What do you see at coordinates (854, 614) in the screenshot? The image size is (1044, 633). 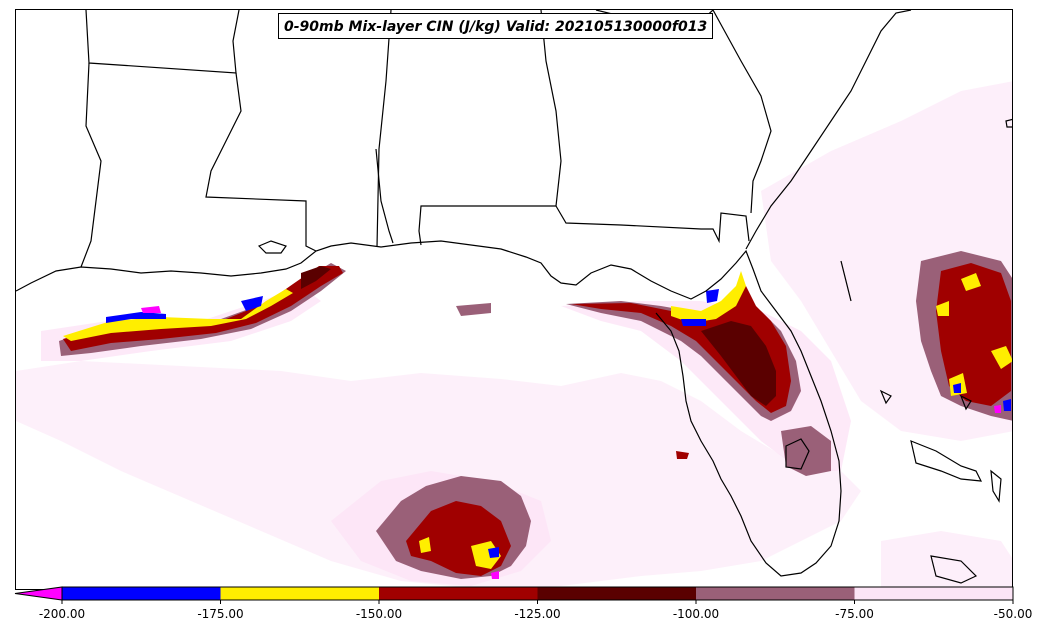 I see `colorbar-tick-label: -75.00` at bounding box center [854, 614].